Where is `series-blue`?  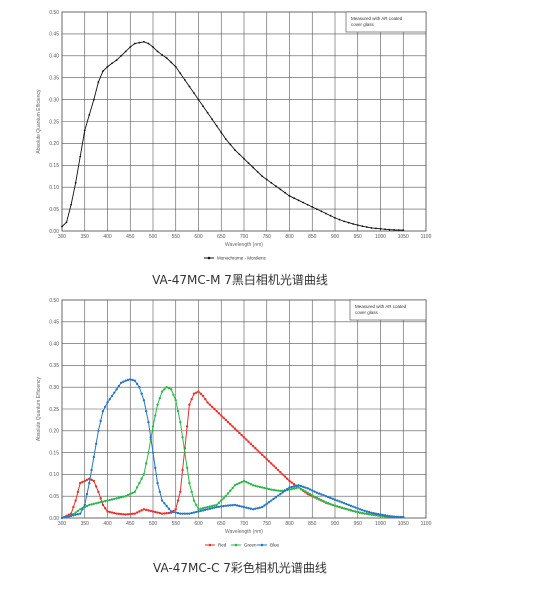
series-blue is located at coordinates (232, 449).